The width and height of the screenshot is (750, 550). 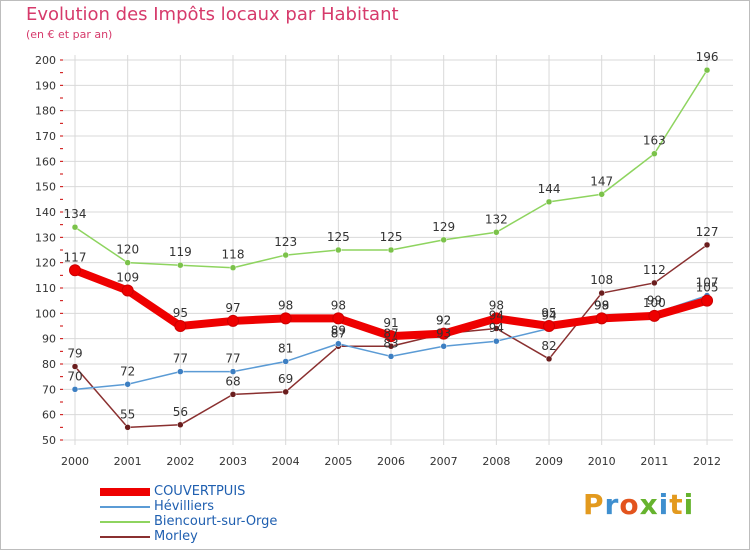 I want to click on logo-letter: P, so click(x=594, y=504).